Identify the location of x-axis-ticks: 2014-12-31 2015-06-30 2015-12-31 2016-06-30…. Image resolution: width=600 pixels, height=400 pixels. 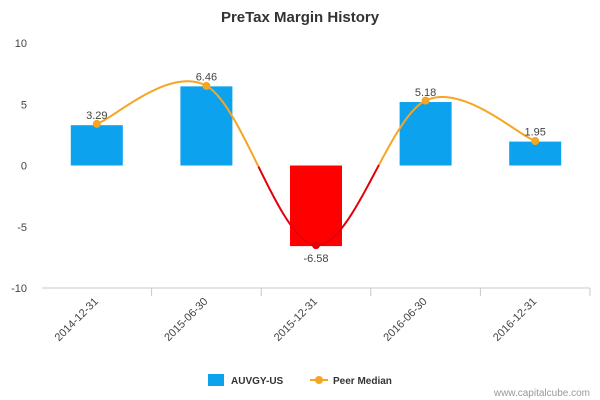
(322, 316).